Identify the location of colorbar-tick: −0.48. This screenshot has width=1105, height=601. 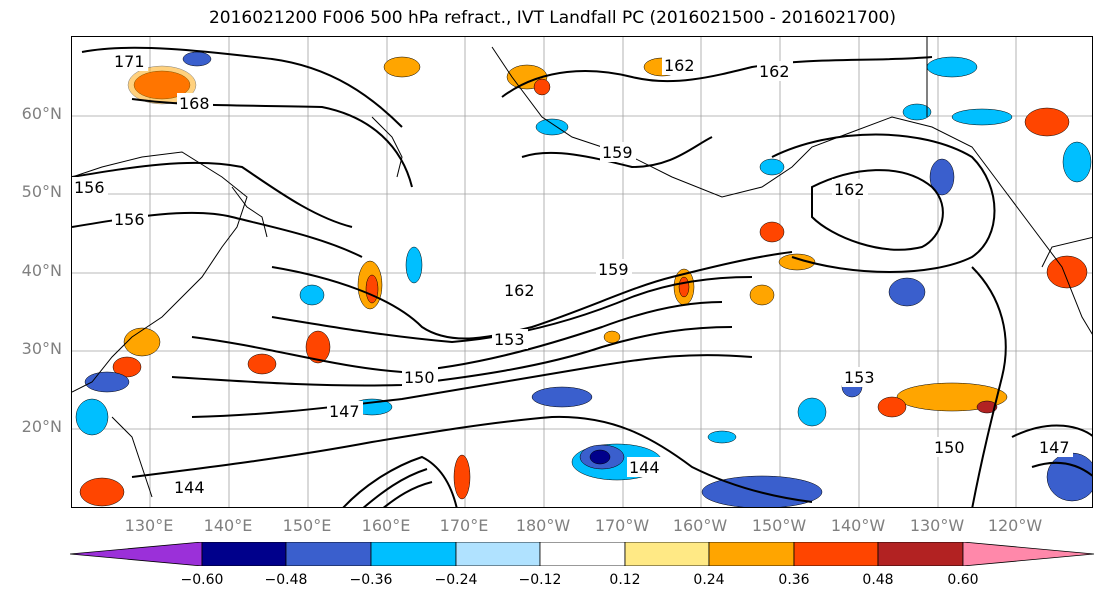
(286, 580).